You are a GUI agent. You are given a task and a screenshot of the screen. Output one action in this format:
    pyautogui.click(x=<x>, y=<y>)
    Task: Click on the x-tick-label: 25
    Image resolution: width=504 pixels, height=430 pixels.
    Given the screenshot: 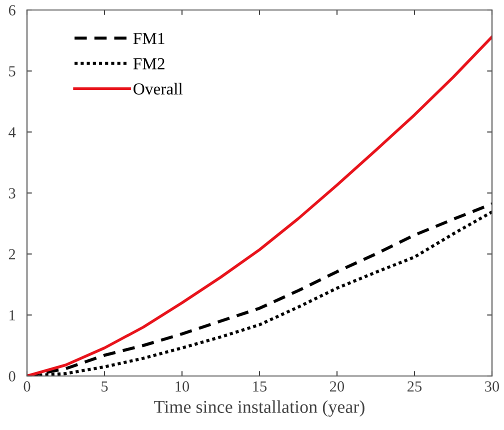 What is the action you would take?
    pyautogui.click(x=415, y=386)
    